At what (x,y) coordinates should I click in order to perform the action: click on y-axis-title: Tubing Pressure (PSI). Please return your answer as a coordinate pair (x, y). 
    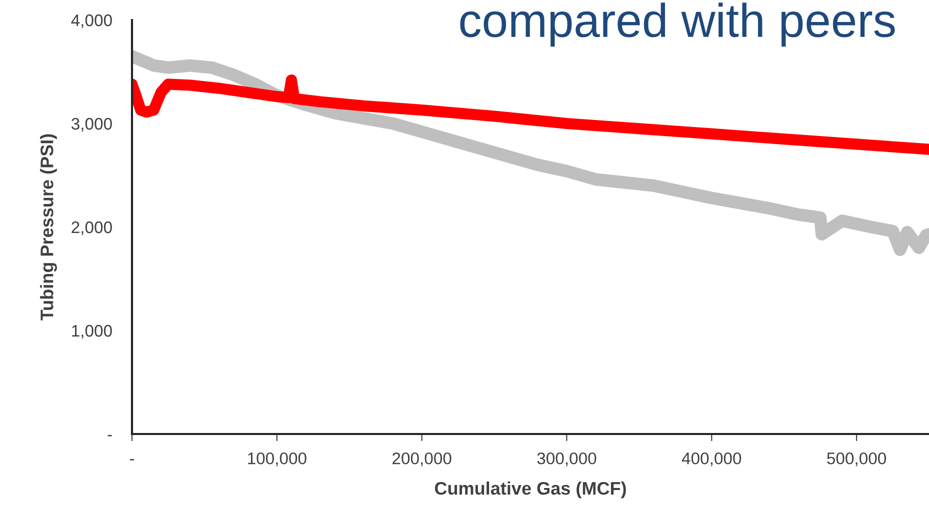
    Looking at the image, I should click on (48, 227).